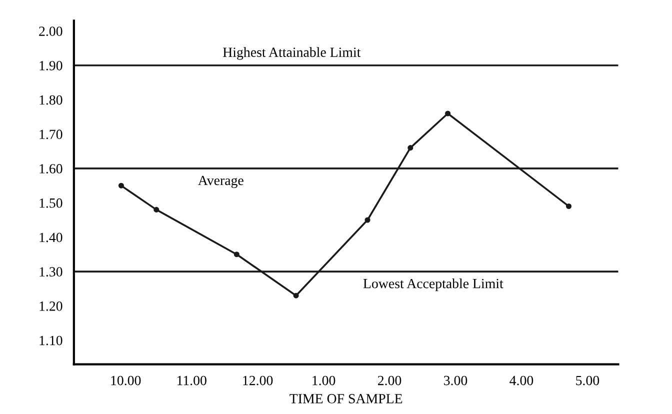 The height and width of the screenshot is (414, 672). Describe the element at coordinates (50, 31) in the screenshot. I see `y-tick-label: 2.00` at that location.